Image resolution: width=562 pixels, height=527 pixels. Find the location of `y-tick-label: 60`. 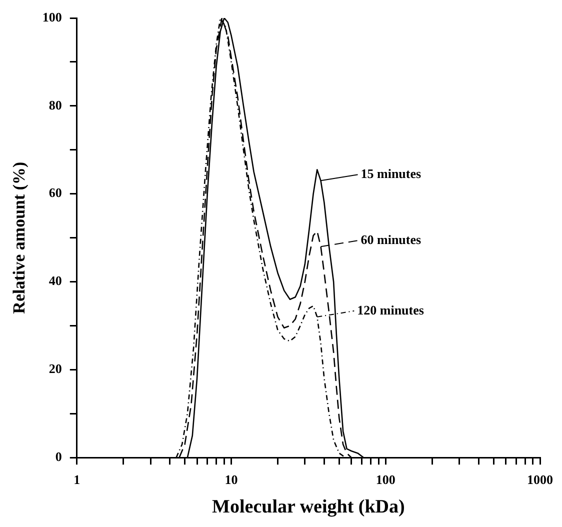

y-tick-label: 60 is located at coordinates (55, 192).